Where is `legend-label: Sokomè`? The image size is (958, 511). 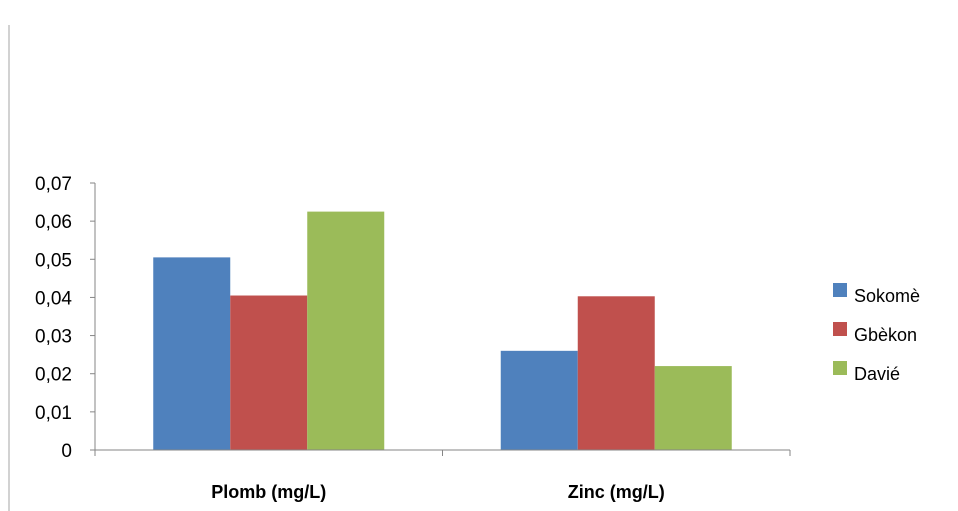
legend-label: Sokomè is located at coordinates (887, 296).